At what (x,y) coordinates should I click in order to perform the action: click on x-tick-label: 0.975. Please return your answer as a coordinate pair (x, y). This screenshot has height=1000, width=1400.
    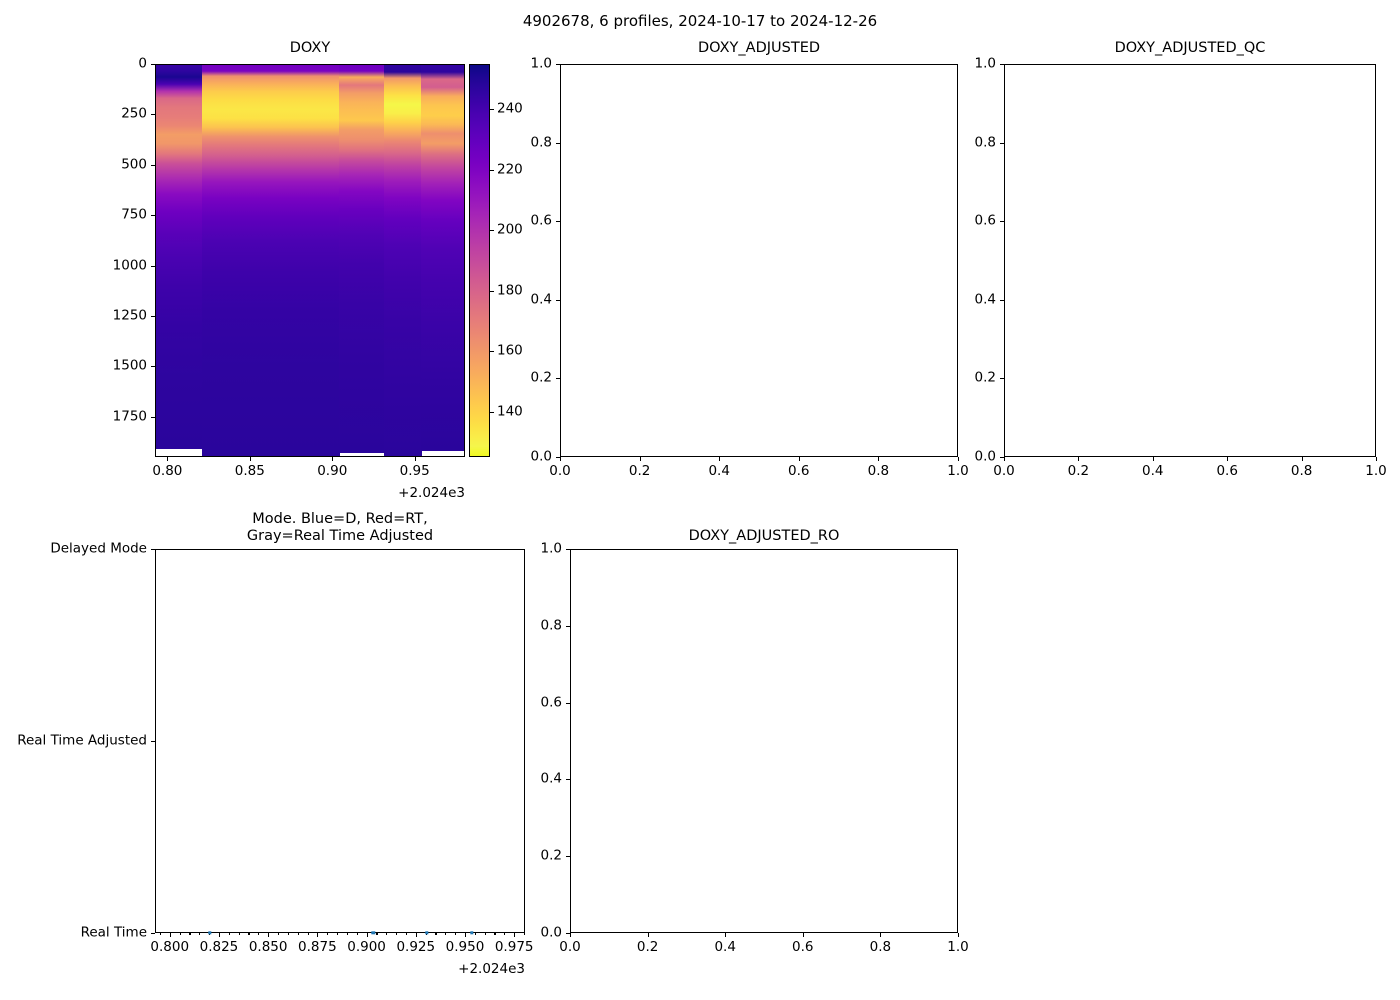
    Looking at the image, I should click on (514, 947).